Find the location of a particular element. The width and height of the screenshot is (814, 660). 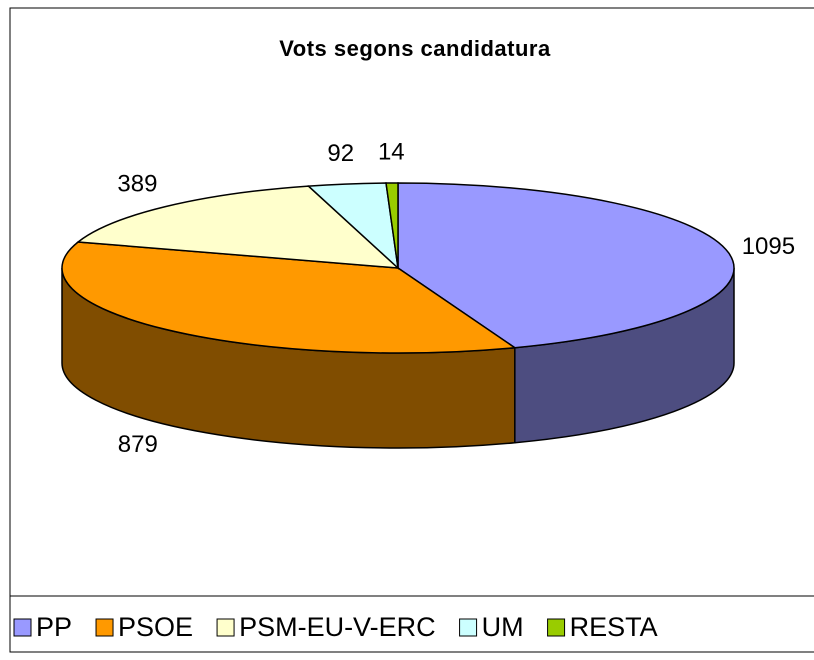

value-label: 92 is located at coordinates (340, 153).